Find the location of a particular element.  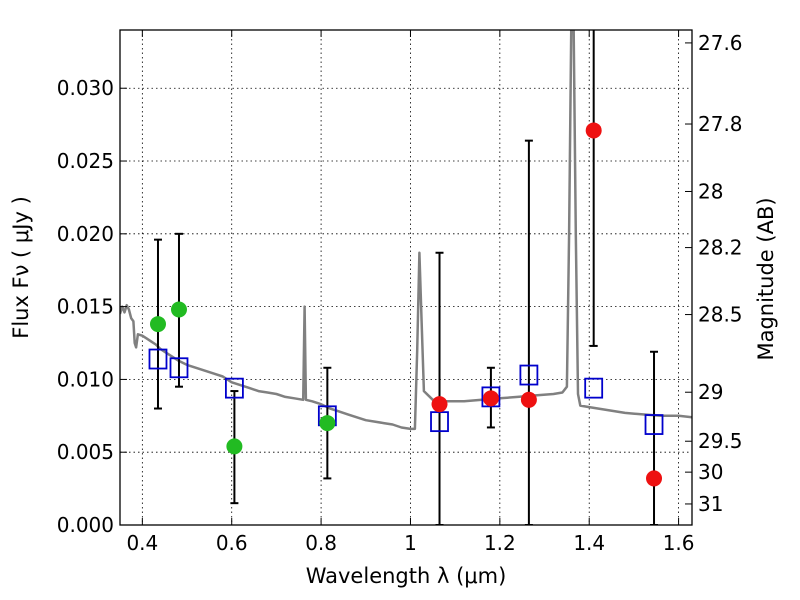

right-tick-label: 29.5 is located at coordinates (720, 441).